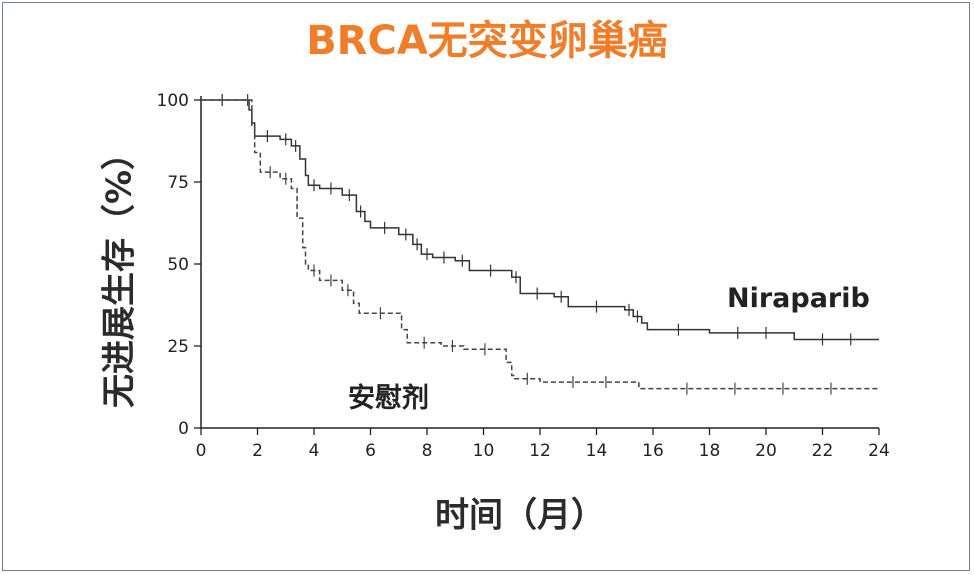  What do you see at coordinates (370, 451) in the screenshot?
I see `x-tick-label: 6` at bounding box center [370, 451].